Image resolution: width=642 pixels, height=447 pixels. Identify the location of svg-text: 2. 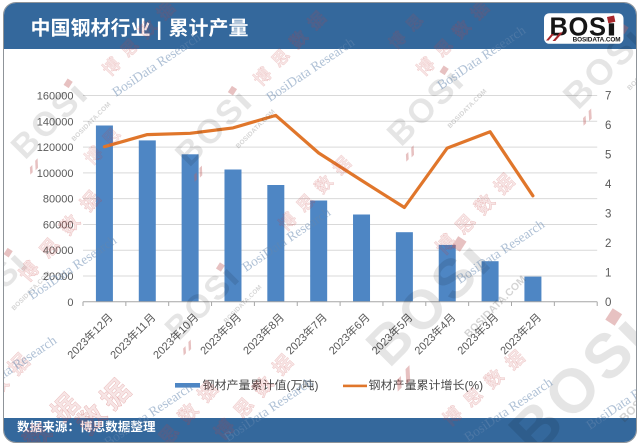
(608, 244).